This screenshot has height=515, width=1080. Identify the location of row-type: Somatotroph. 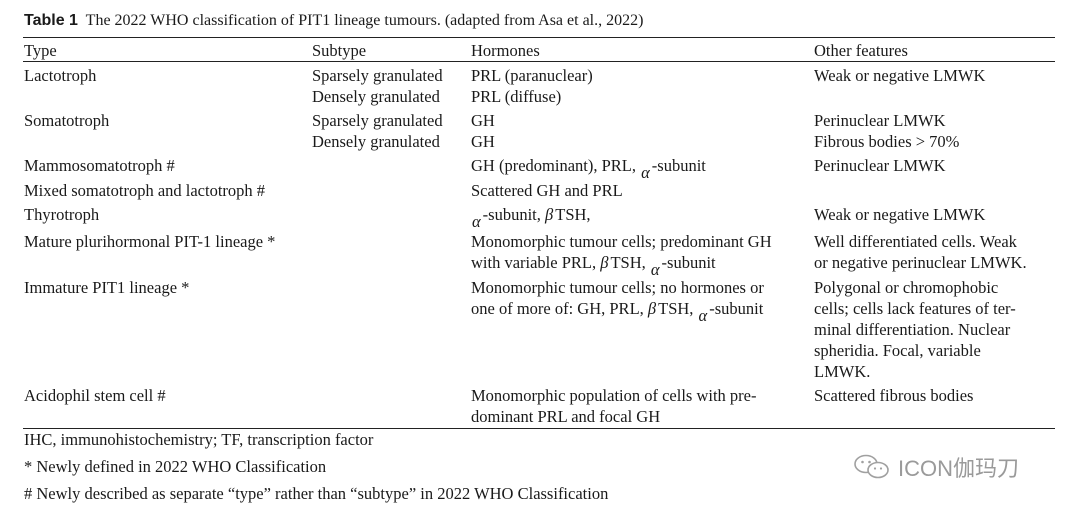
(67, 120).